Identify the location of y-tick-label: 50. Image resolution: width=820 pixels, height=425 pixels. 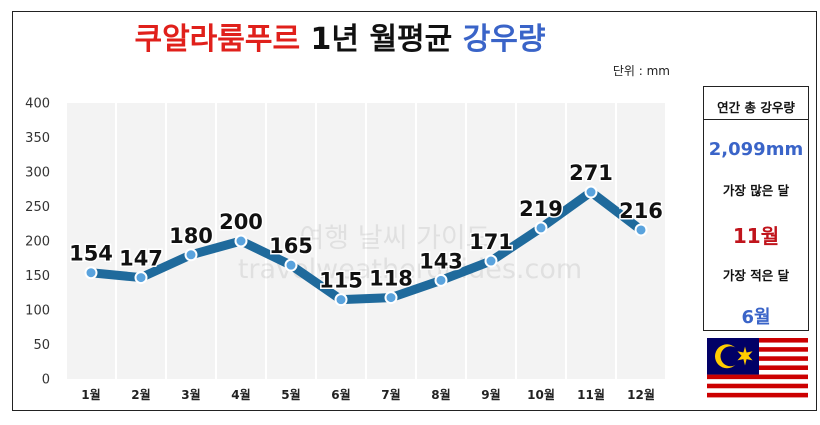
(41, 345).